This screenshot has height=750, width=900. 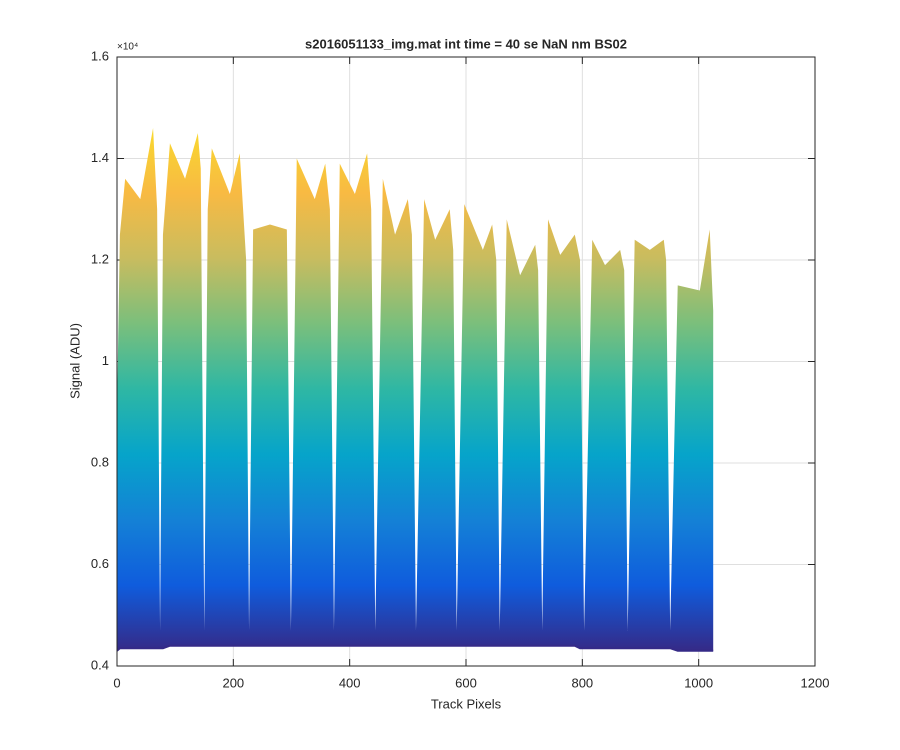 I want to click on y-tick-label: 1.4, so click(x=100, y=157).